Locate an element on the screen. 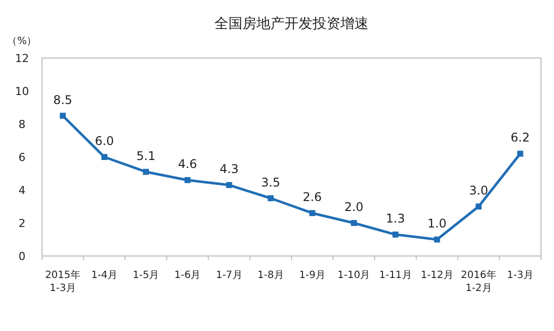 Image resolution: width=554 pixels, height=331 pixels. x-tick-label: 1-3月 is located at coordinates (520, 275).